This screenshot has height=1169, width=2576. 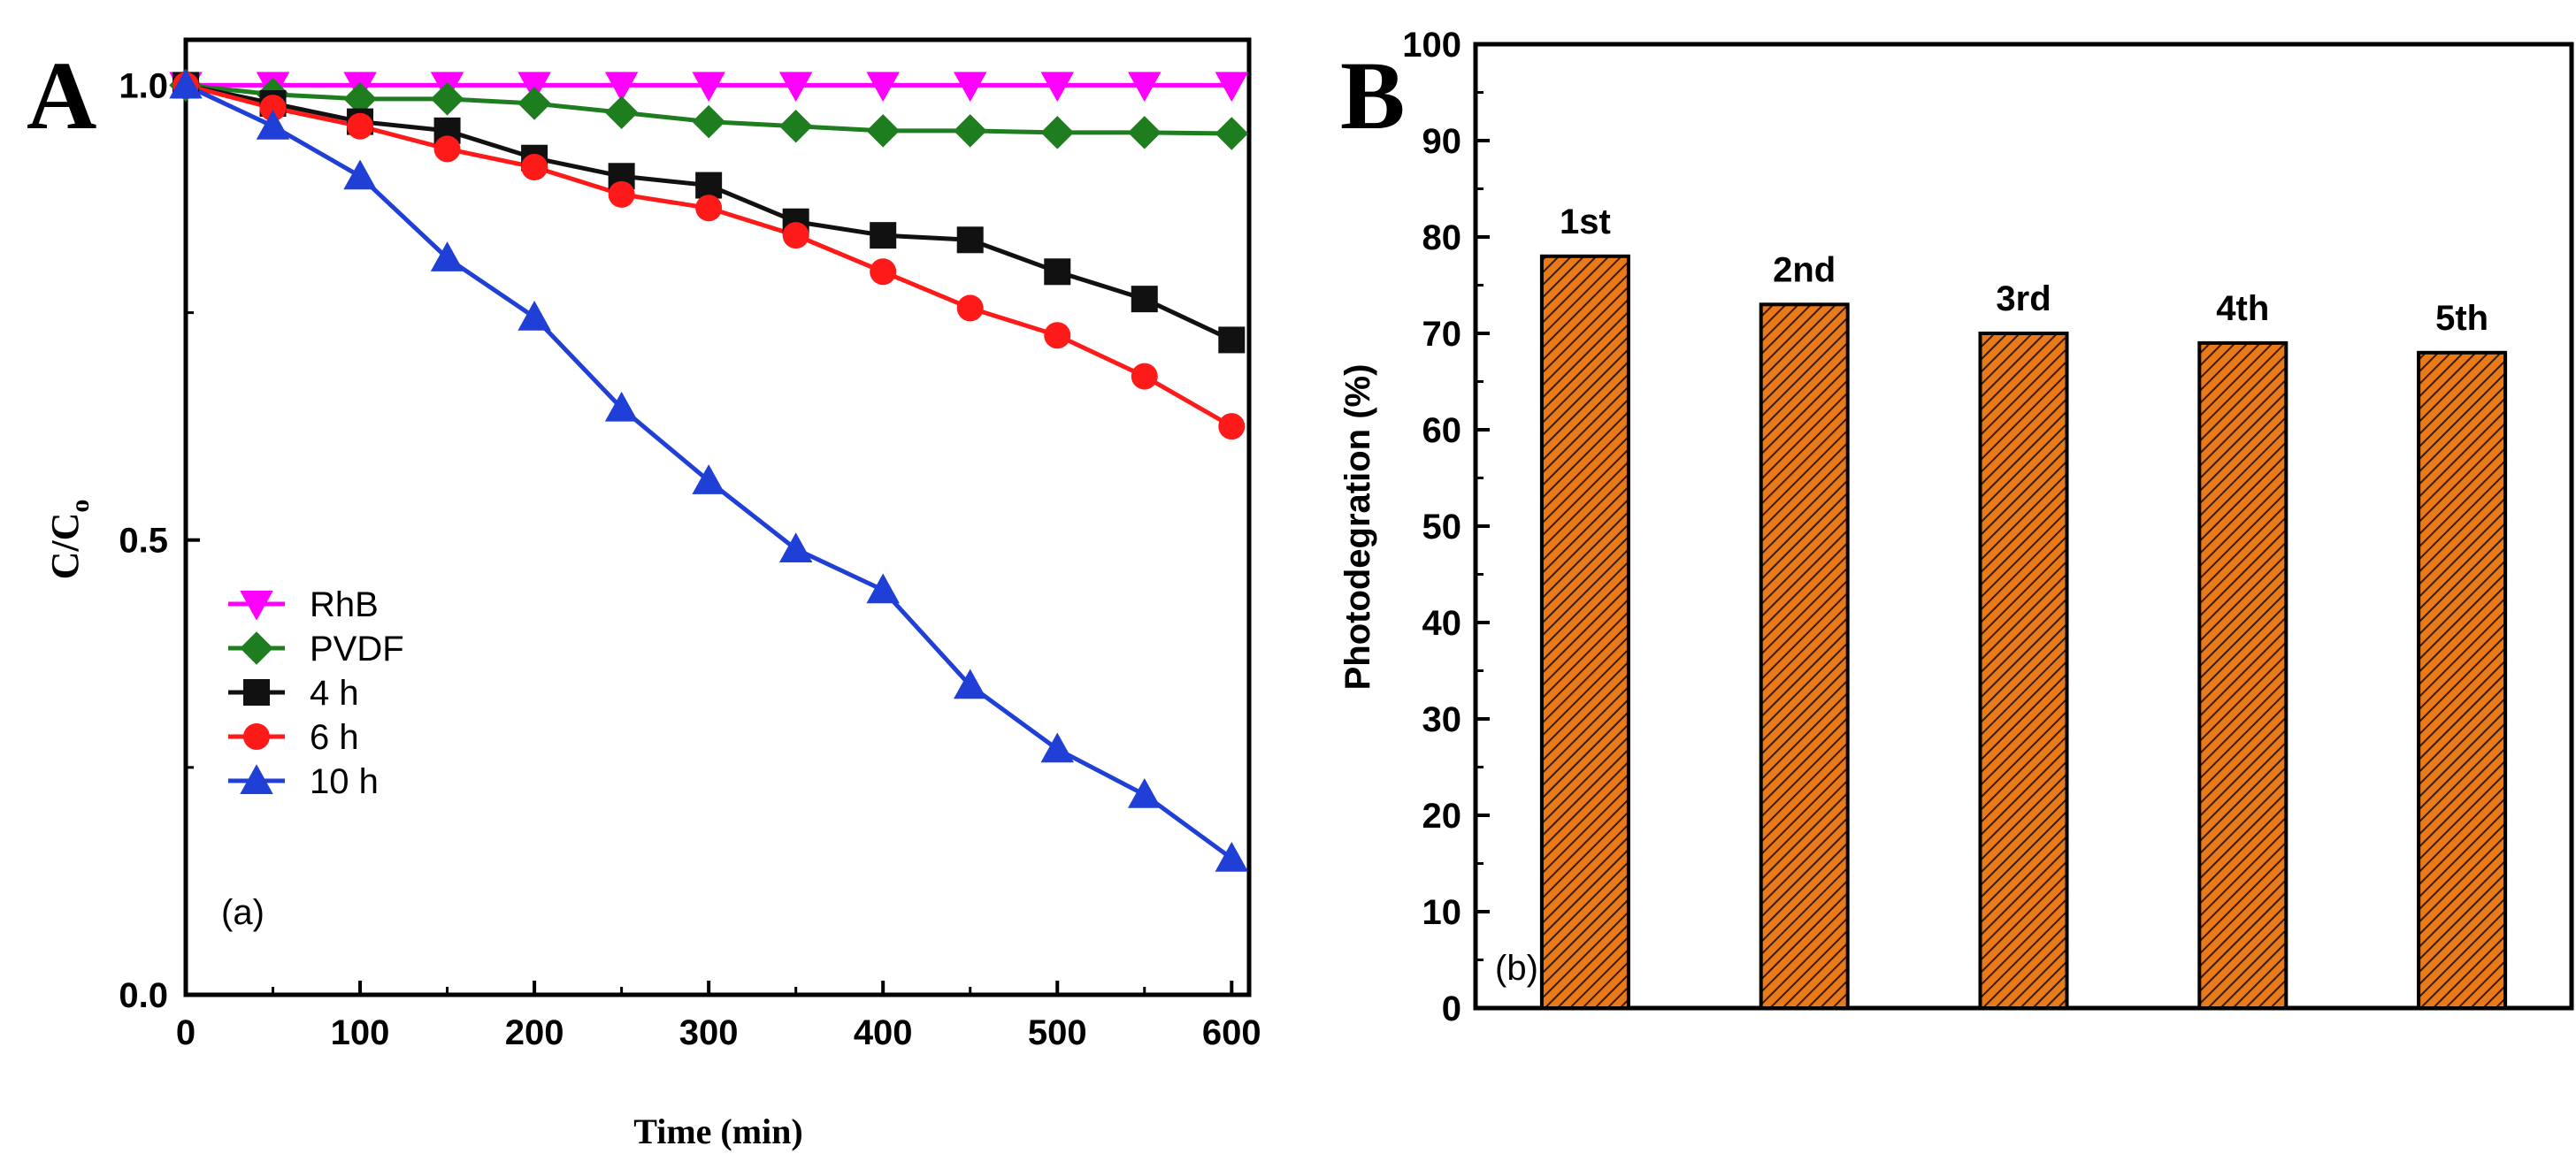 What do you see at coordinates (1442, 334) in the screenshot?
I see `panel-b-y-tick-label: 70` at bounding box center [1442, 334].